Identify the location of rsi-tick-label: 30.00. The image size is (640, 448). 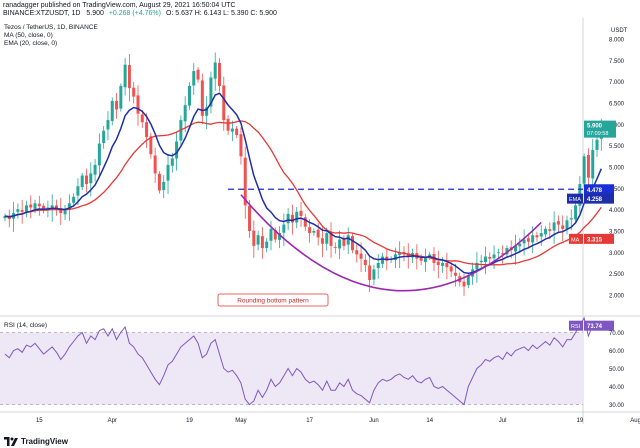
(617, 406).